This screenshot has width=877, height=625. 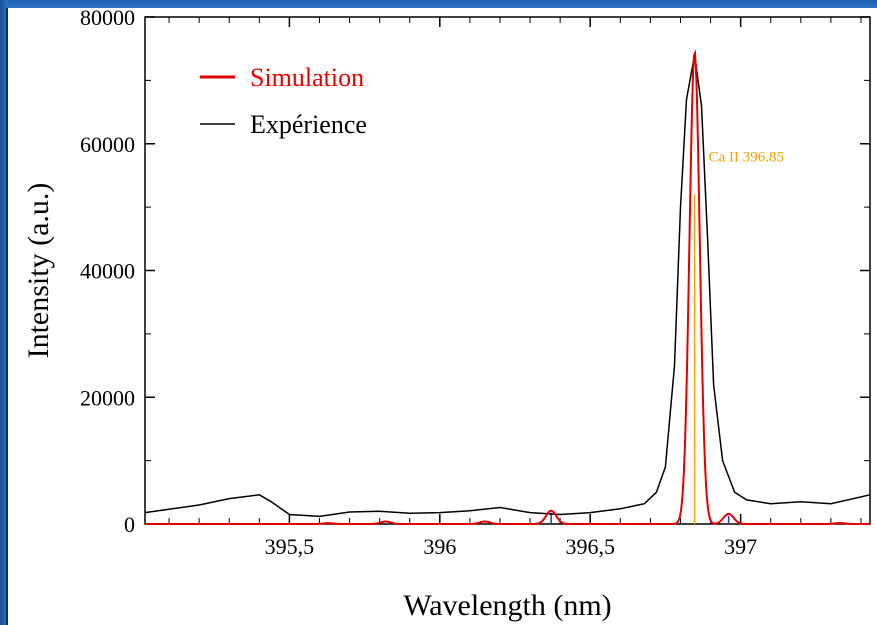 I want to click on y-tick-label: 40000, so click(x=107, y=271).